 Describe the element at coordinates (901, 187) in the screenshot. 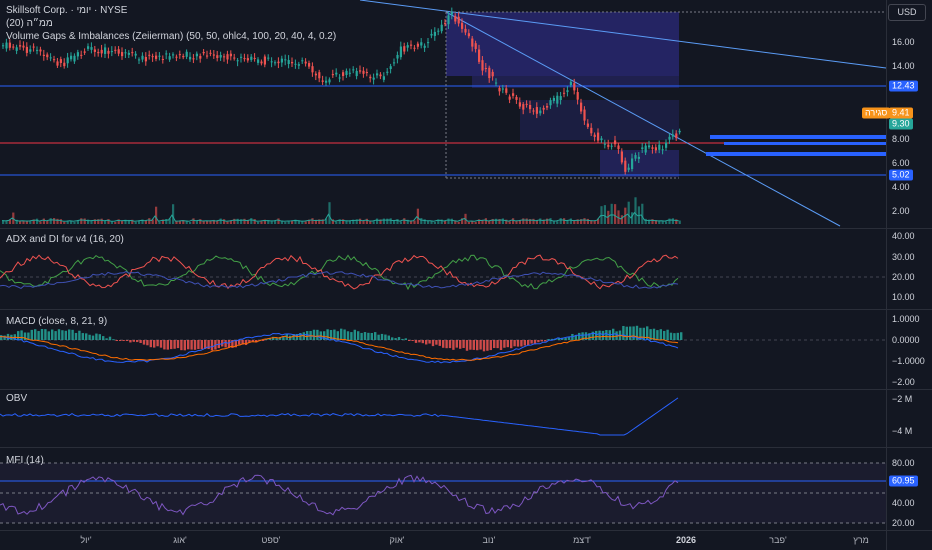

I see `price-tick: 4.00` at that location.